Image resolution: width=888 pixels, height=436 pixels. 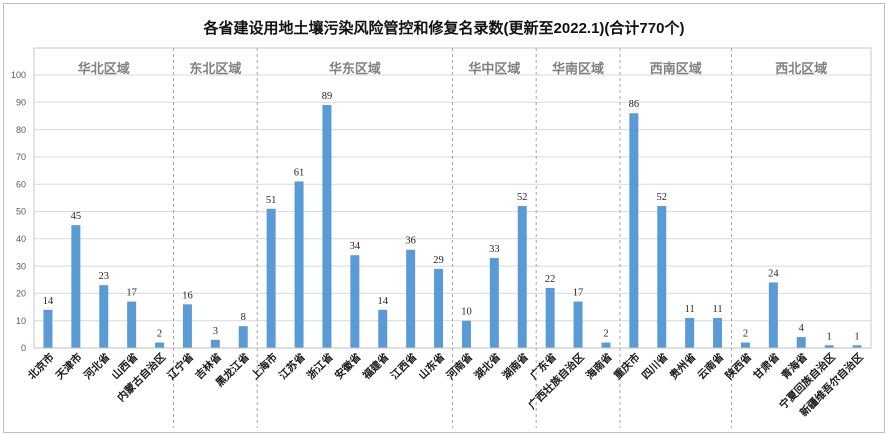 I want to click on region-labels: 华北区域 东北区域 华东区域 华中区域 华南区域 西南区域 西北区域, so click(x=453, y=68).